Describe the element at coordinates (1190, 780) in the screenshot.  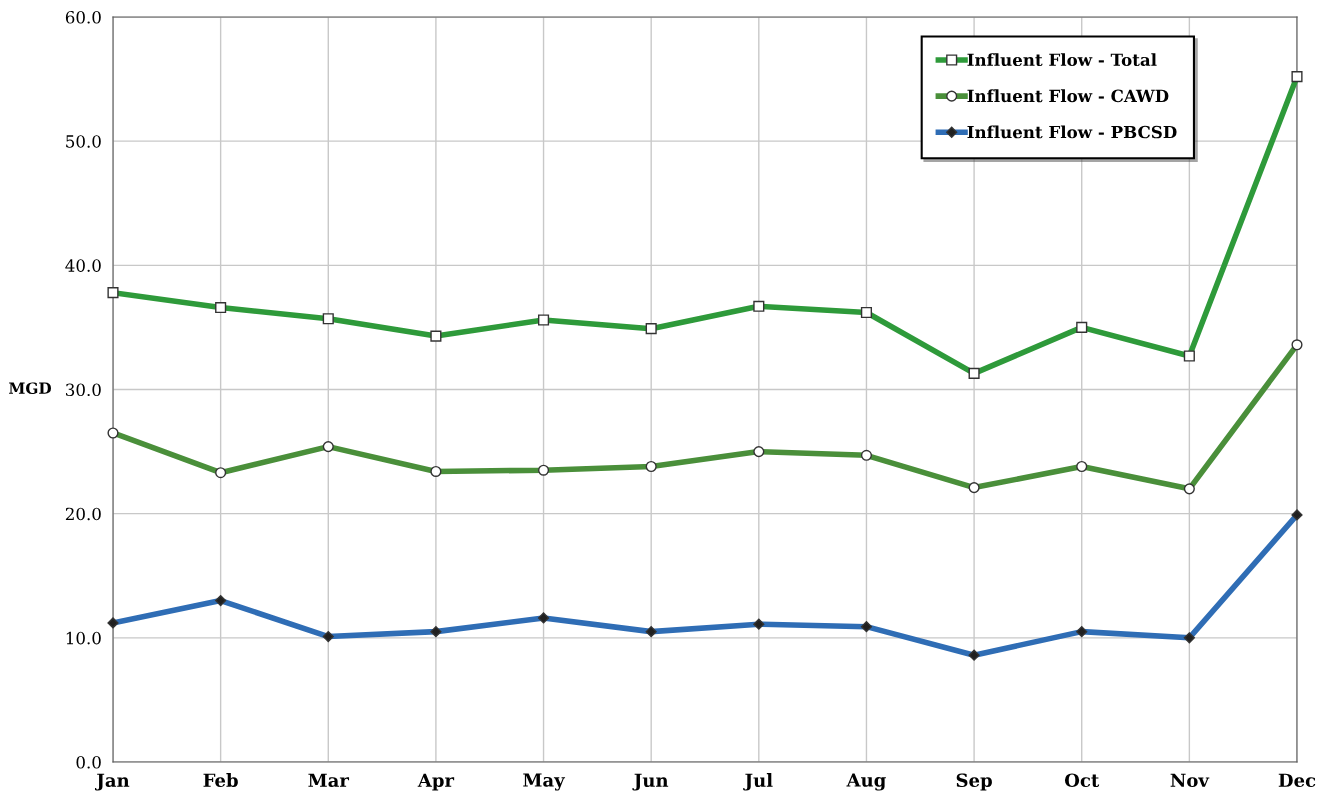
I see `x-tick-label: Nov` at that location.